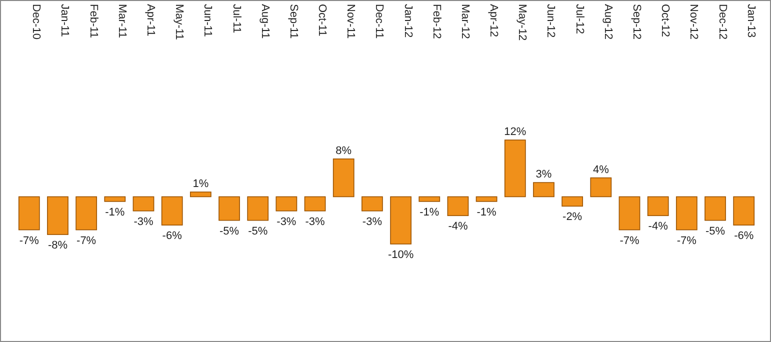 Image resolution: width=771 pixels, height=342 pixels. I want to click on x-tick-label: Apr-11, so click(150, 20).